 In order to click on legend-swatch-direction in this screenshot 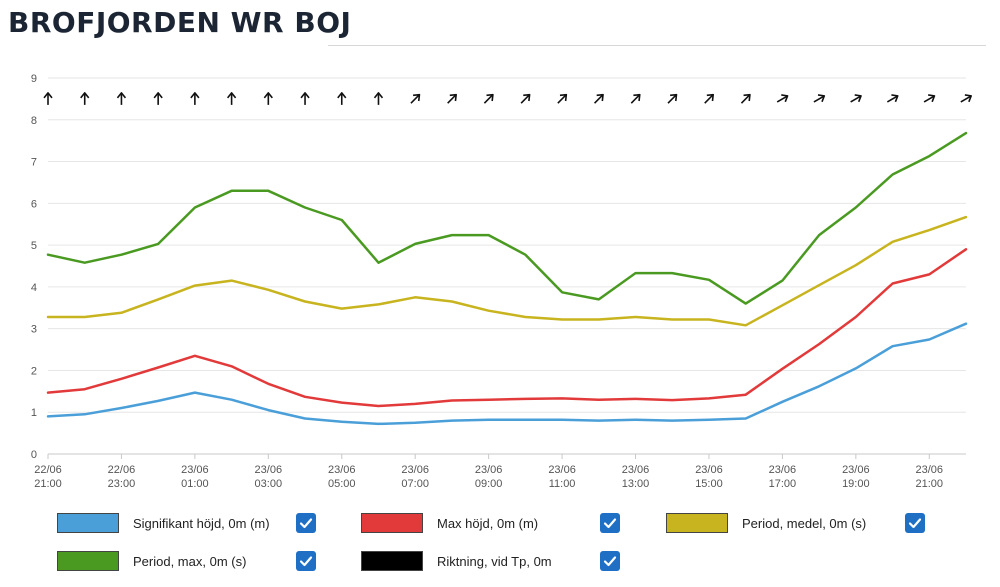, I will do `click(392, 561)`.